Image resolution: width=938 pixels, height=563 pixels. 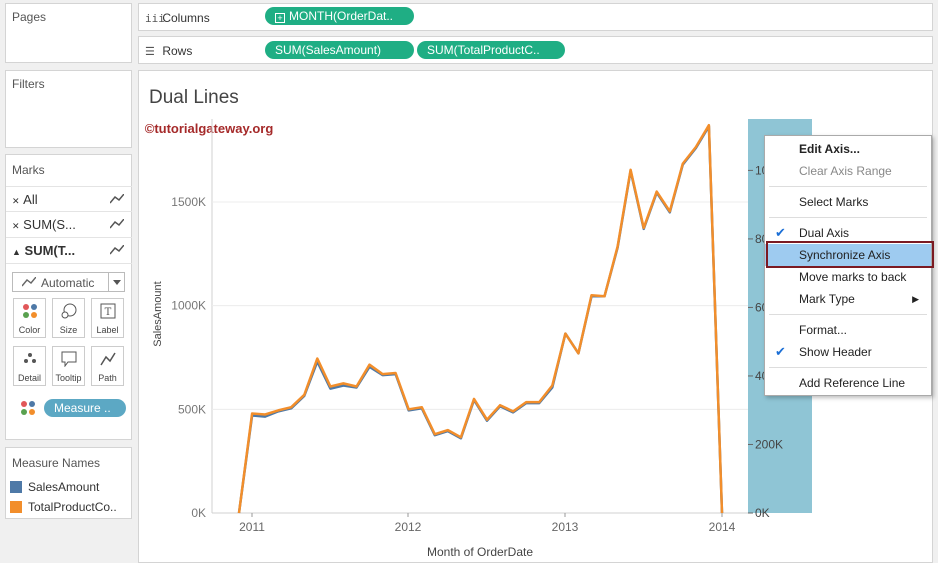 I want to click on tooltip-label: Tooltip, so click(x=68, y=378).